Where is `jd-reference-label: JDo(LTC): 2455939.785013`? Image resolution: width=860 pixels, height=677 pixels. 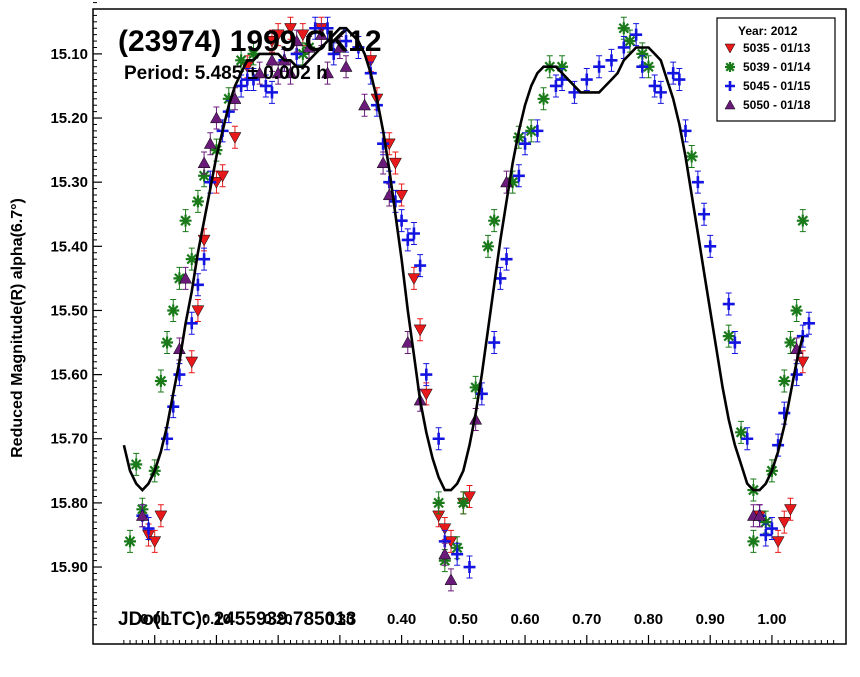 jd-reference-label: JDo(LTC): 2455939.785013 is located at coordinates (237, 619).